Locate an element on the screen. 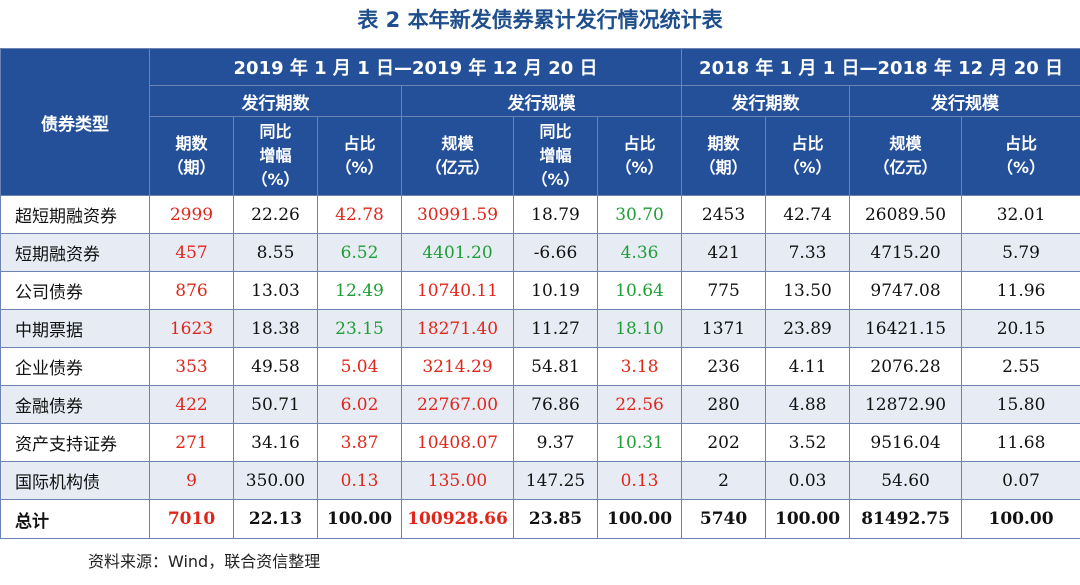 This screenshot has height=585, width=1080. table-cell: 9.37 is located at coordinates (555, 442).